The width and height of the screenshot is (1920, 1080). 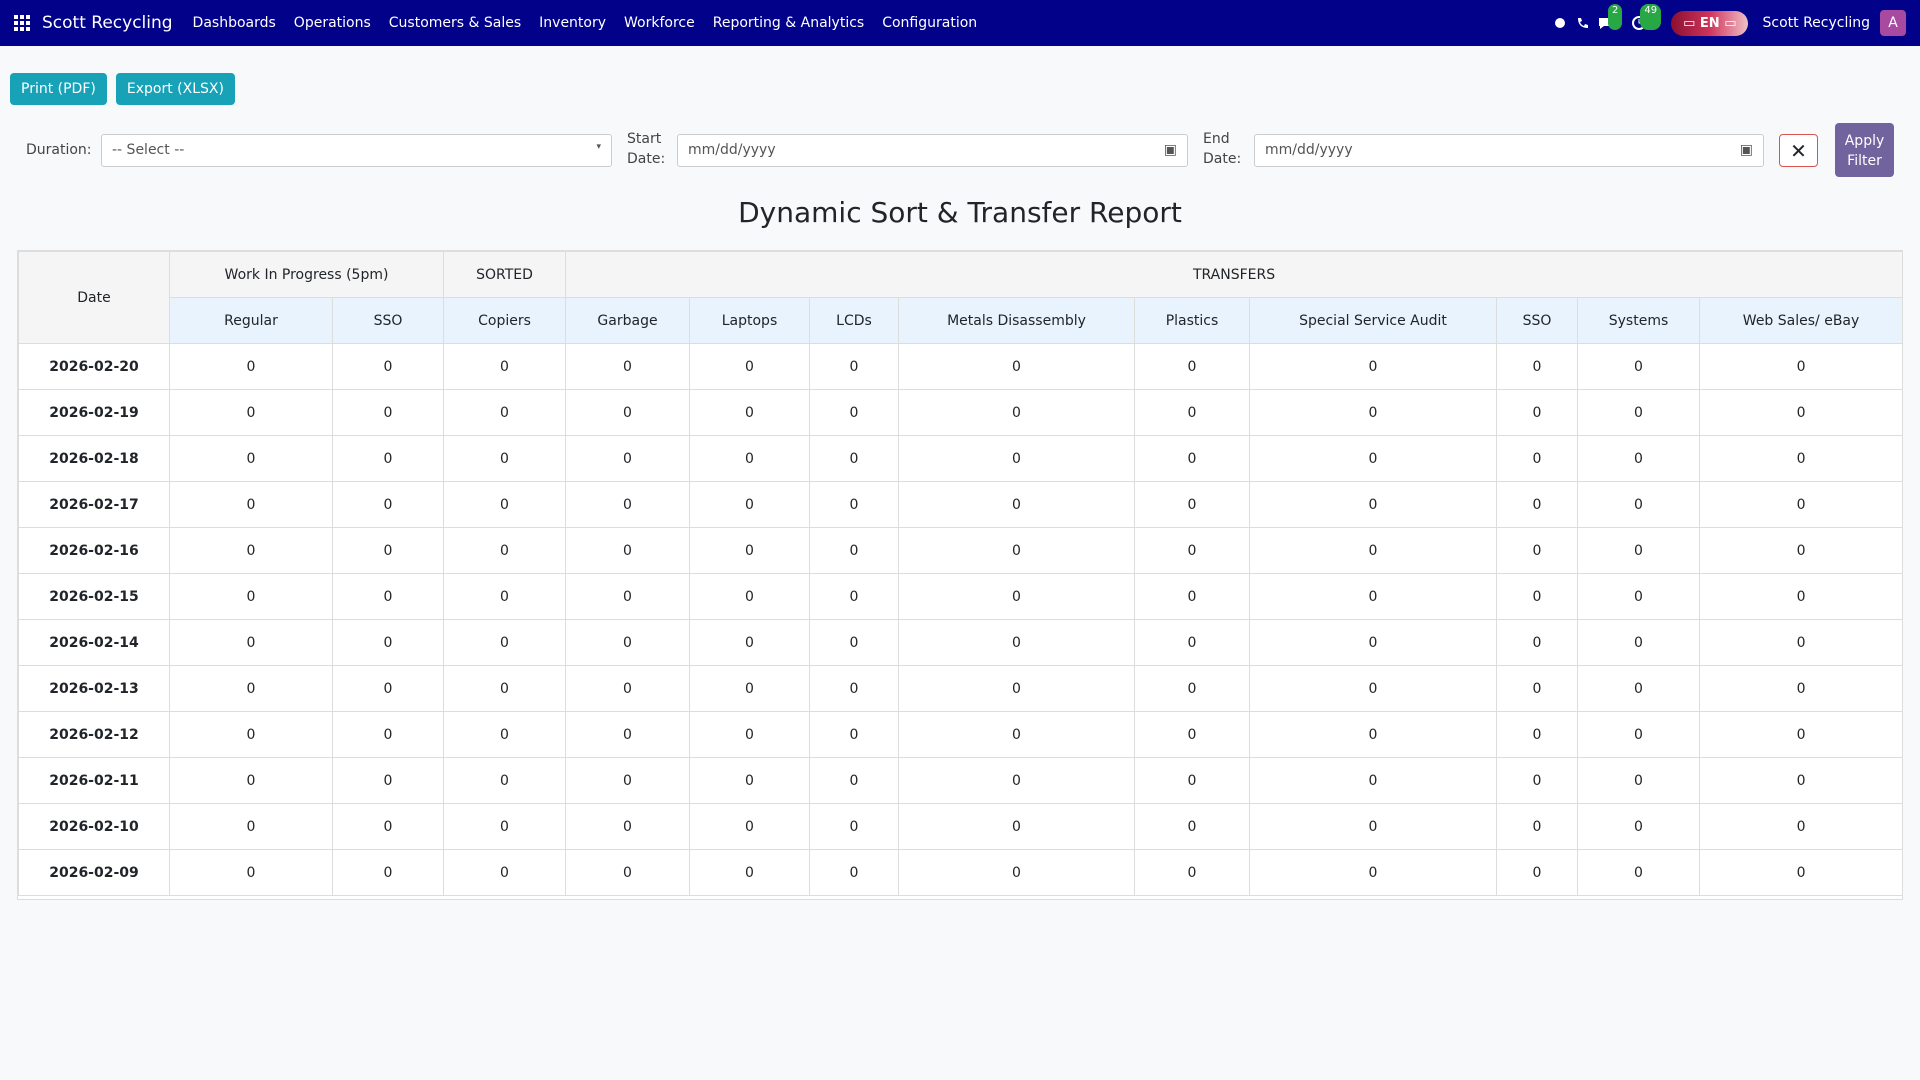 What do you see at coordinates (94, 366) in the screenshot?
I see `date-cell: 2026-02-20` at bounding box center [94, 366].